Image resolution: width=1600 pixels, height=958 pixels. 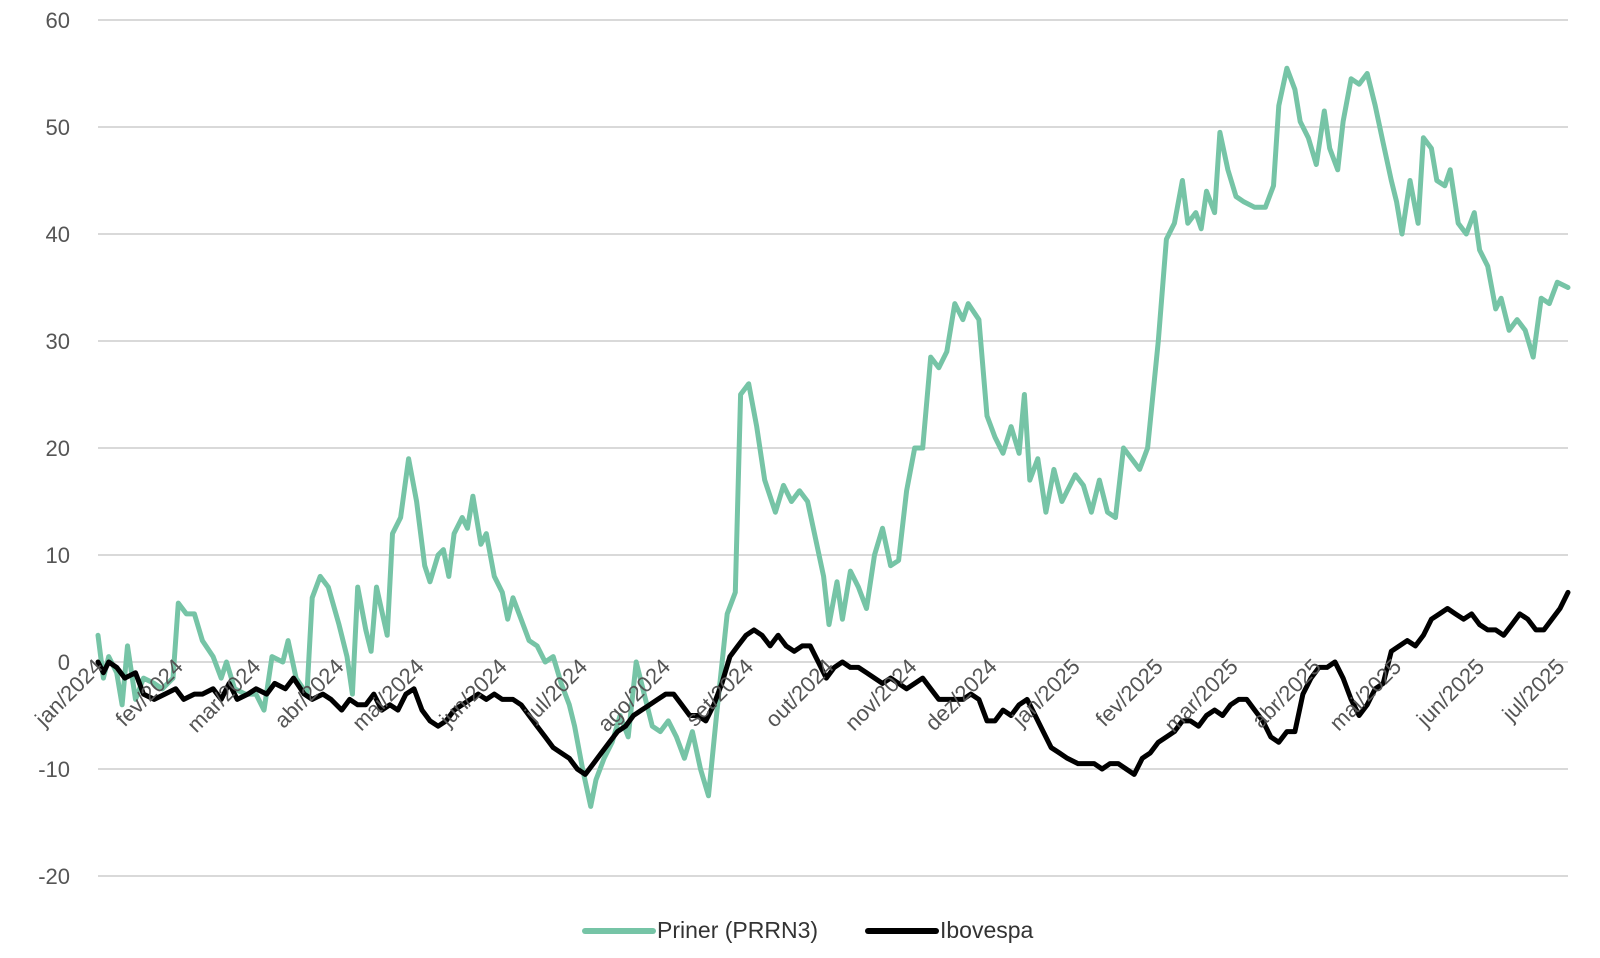 I want to click on legend-label: Ibovespa, so click(x=987, y=930).